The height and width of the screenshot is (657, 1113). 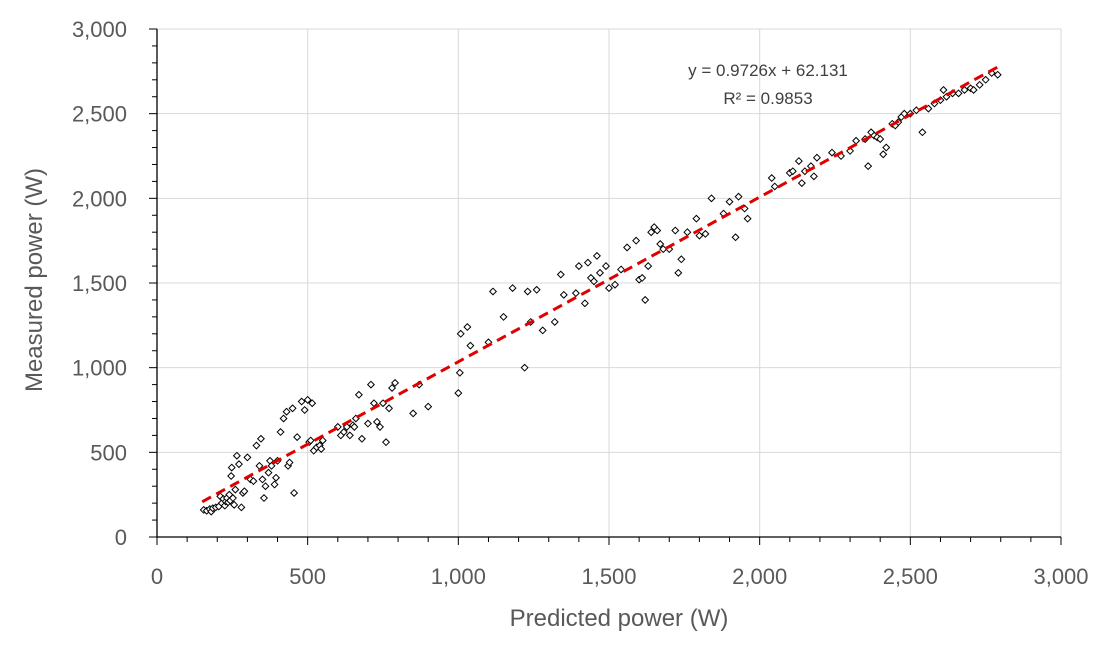 I want to click on y-tick-label: 500, so click(x=108, y=452).